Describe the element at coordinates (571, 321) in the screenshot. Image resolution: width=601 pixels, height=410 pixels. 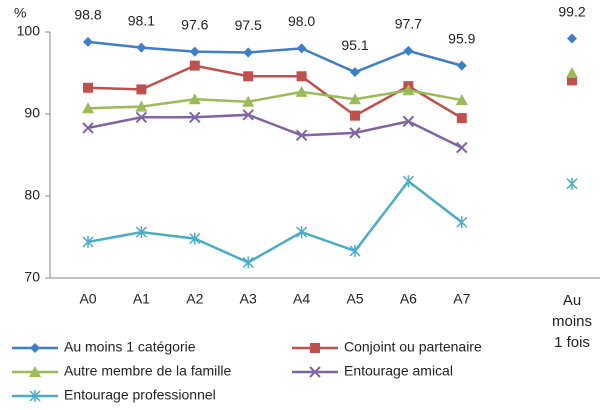
I see `extra-category-label: Au moins 1 fois` at that location.